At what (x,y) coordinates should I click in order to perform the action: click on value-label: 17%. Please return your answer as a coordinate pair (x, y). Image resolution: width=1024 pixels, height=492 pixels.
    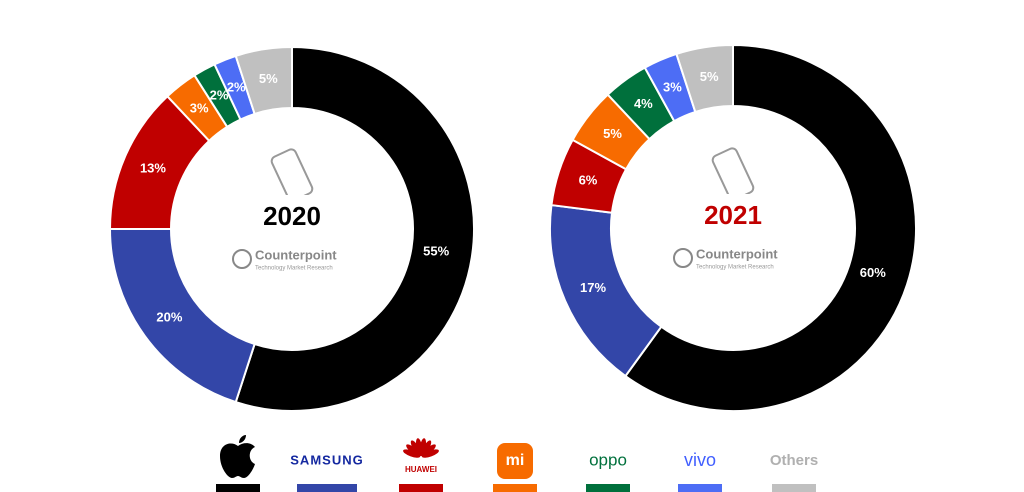
    Looking at the image, I should click on (593, 287).